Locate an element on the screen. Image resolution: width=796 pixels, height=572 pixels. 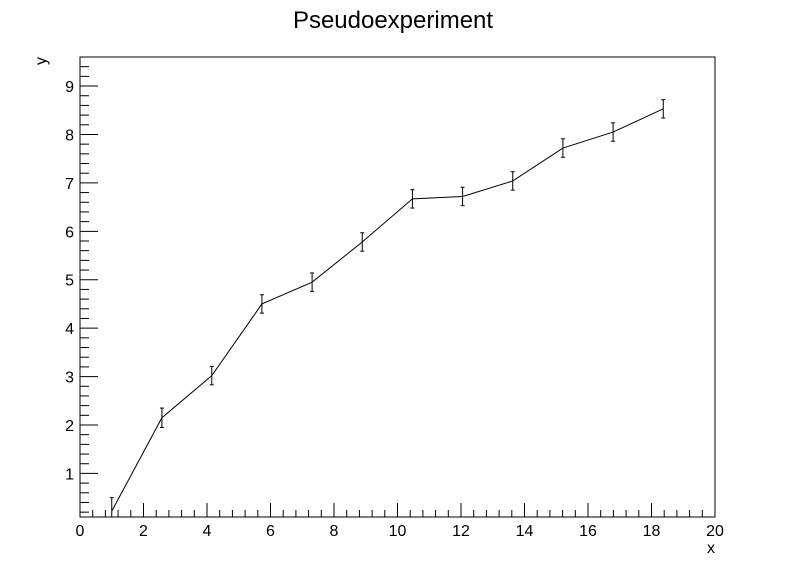
x-tick-label: 2 is located at coordinates (143, 531).